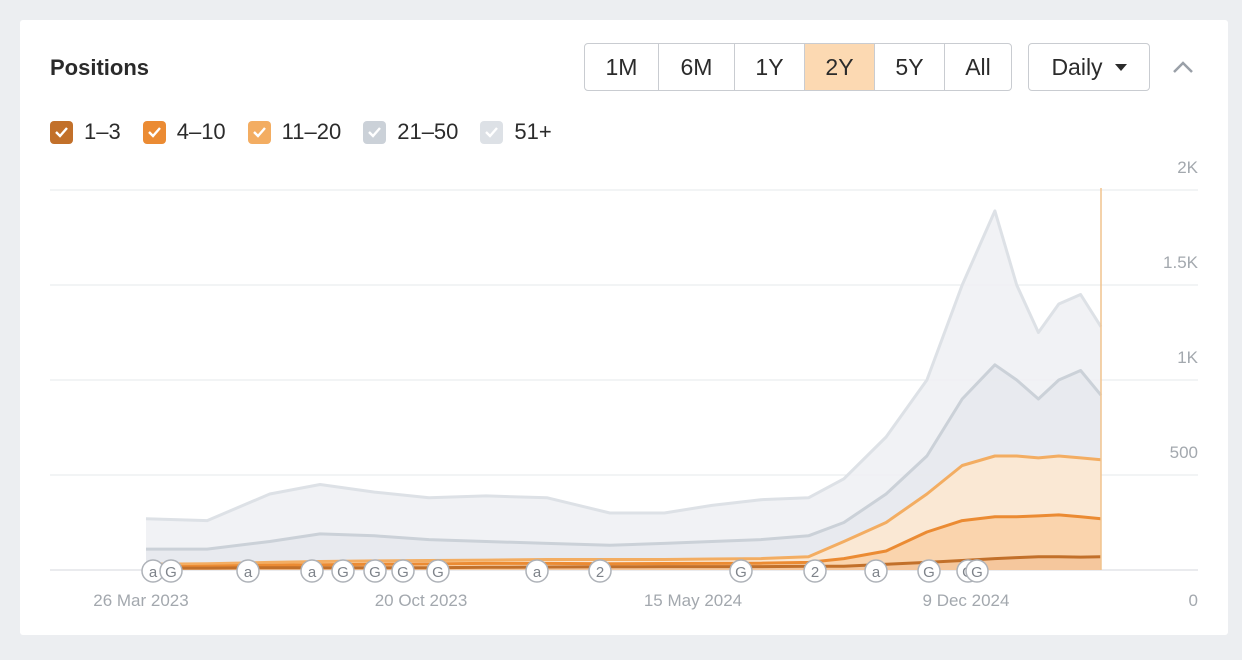 This screenshot has height=660, width=1242. I want to click on legend-item-21-50: 21–50, so click(410, 132).